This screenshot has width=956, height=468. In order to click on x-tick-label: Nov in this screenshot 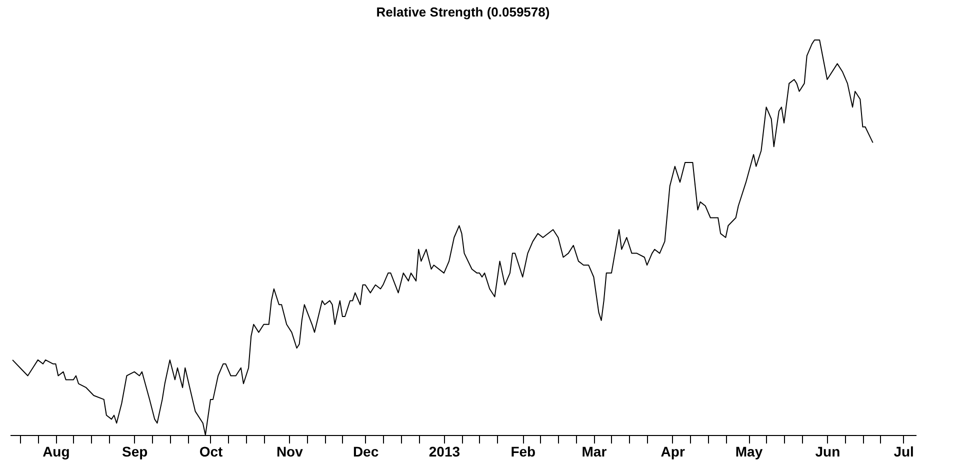, I will do `click(290, 452)`.